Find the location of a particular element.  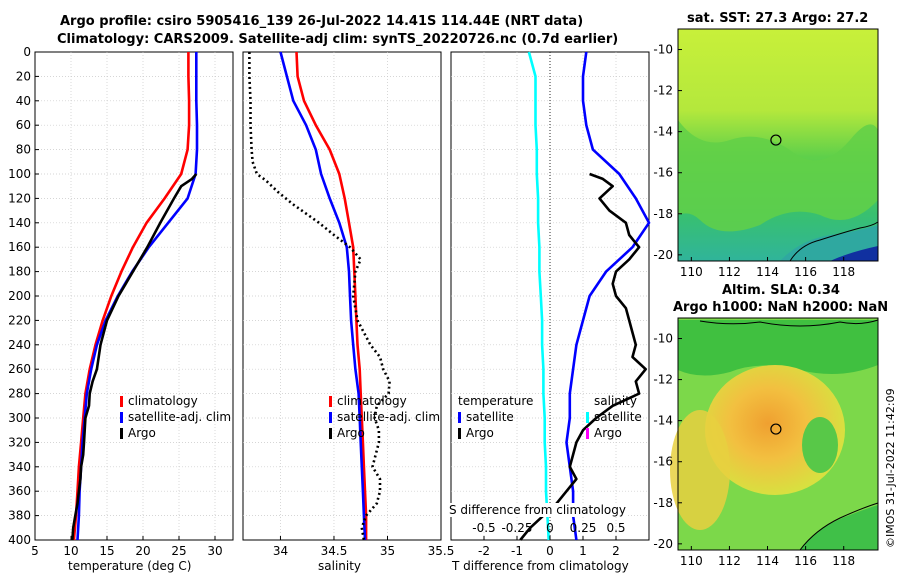

x-tick-label: 35.5 is located at coordinates (441, 551).